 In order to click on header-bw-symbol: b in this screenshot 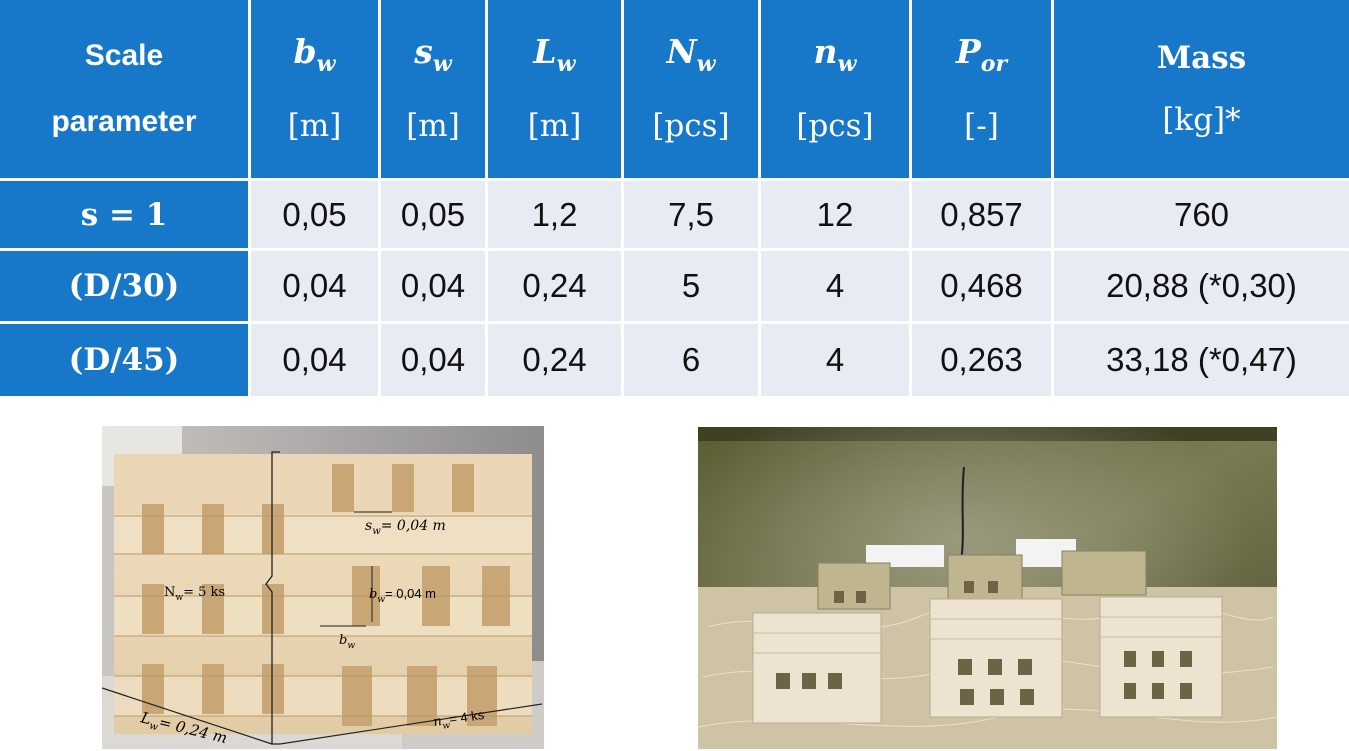, I will do `click(305, 51)`.